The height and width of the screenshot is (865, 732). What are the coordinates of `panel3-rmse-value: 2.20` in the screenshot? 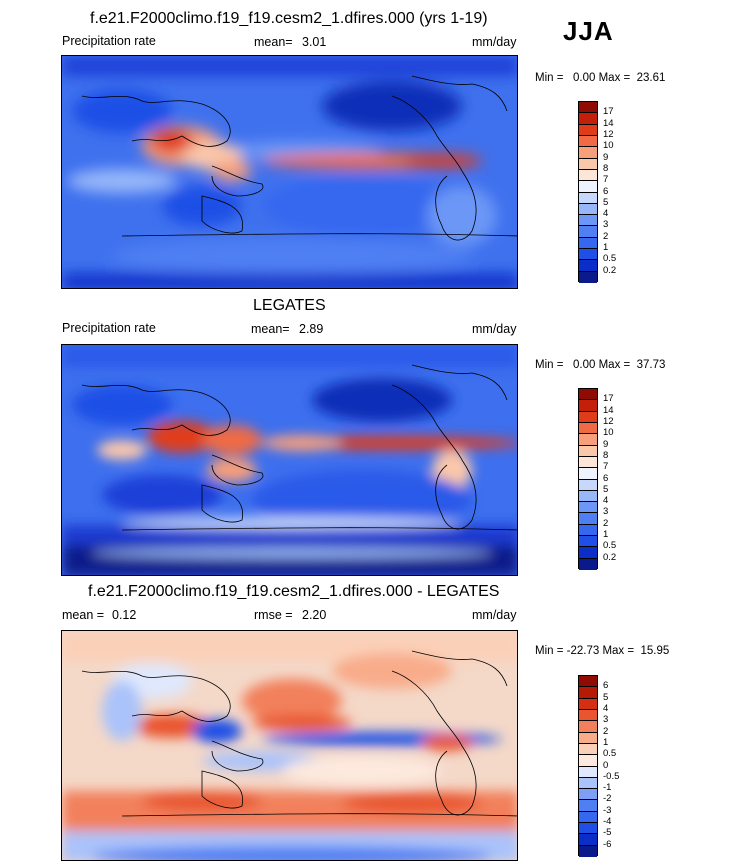 It's located at (314, 615).